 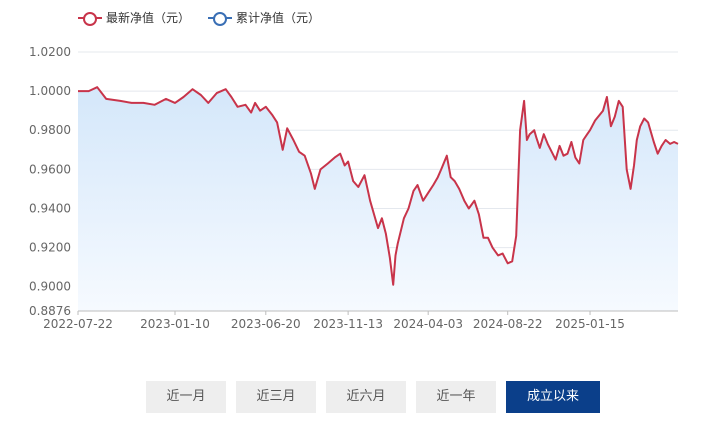 I want to click on range-6-months-button: 近六月, so click(x=366, y=397).